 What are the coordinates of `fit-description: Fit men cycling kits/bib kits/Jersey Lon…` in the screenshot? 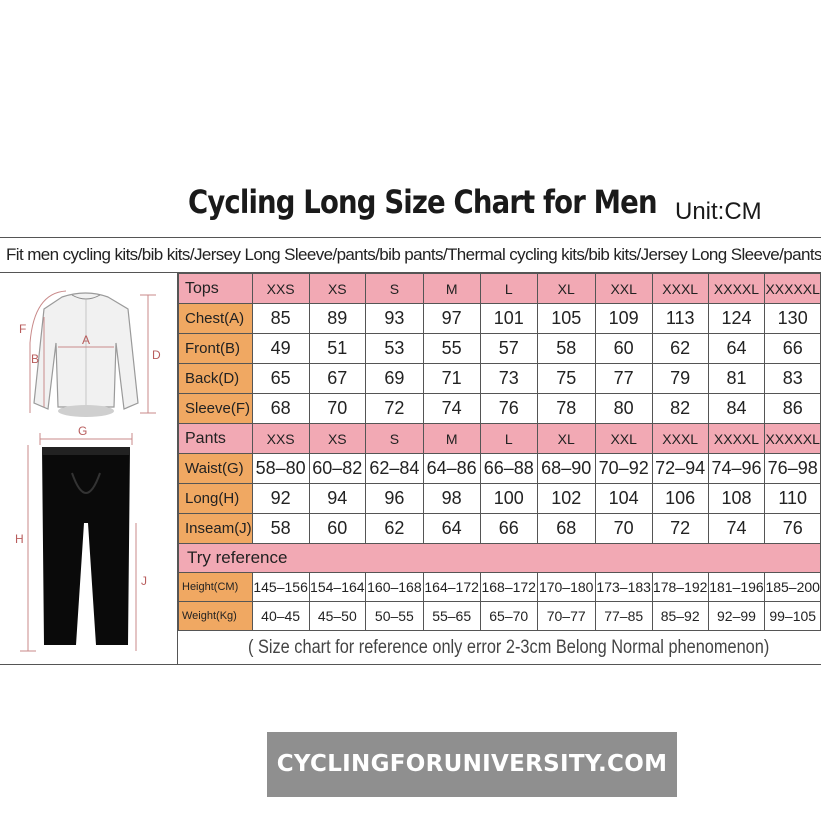 It's located at (410, 255).